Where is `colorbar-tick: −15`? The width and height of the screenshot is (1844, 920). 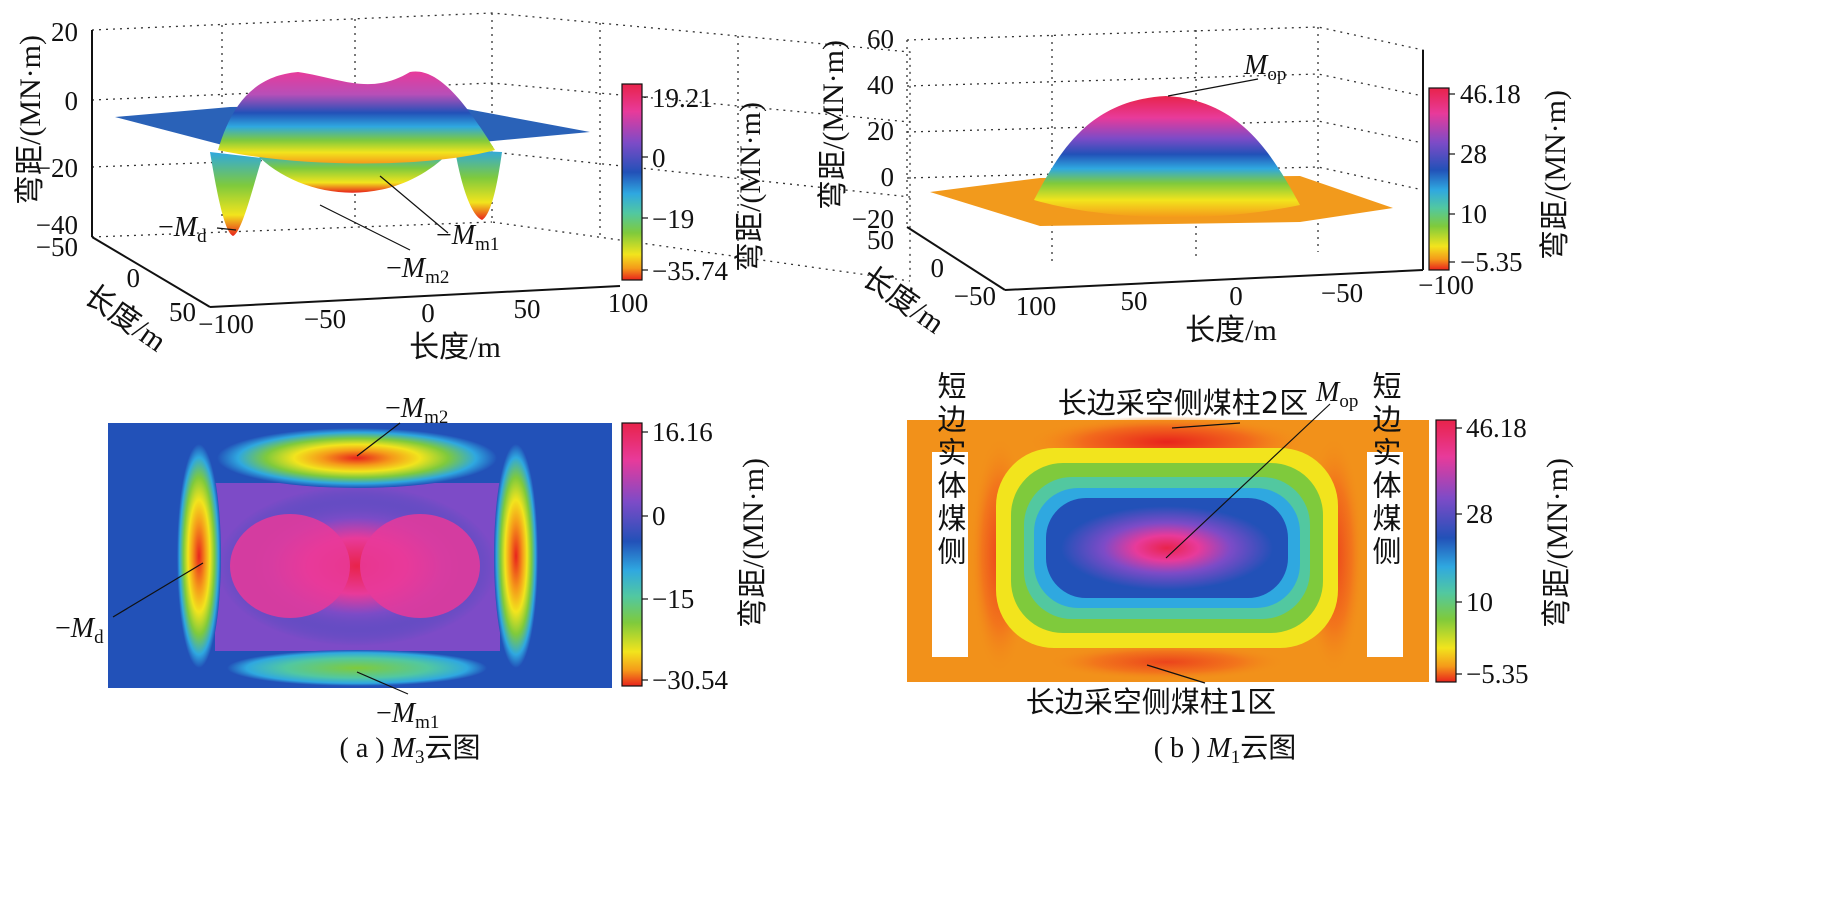
colorbar-tick: −15 is located at coordinates (673, 599).